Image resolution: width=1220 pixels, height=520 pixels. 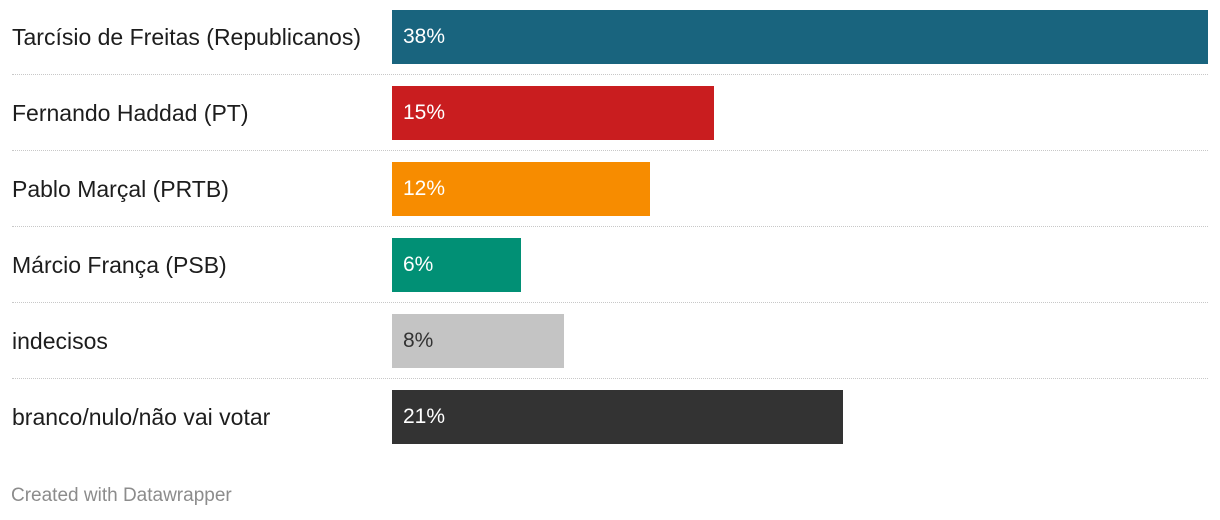 I want to click on category-label: branco/nulo/não vai votar, so click(x=141, y=417).